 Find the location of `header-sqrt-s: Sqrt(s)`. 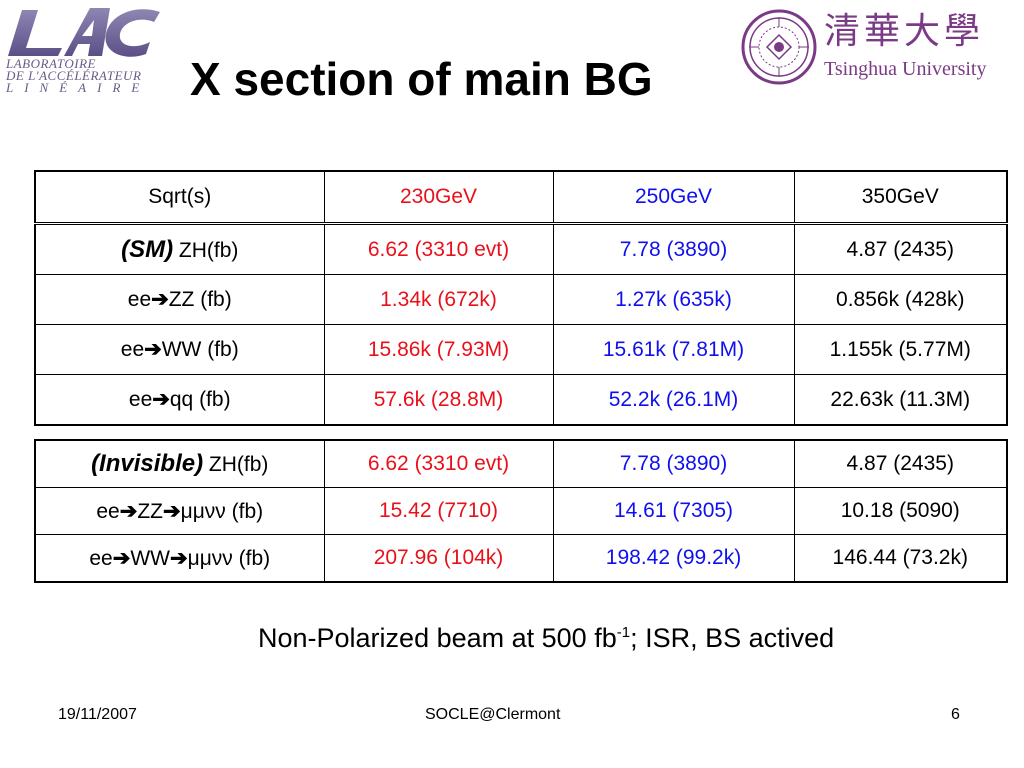

header-sqrt-s: Sqrt(s) is located at coordinates (179, 197).